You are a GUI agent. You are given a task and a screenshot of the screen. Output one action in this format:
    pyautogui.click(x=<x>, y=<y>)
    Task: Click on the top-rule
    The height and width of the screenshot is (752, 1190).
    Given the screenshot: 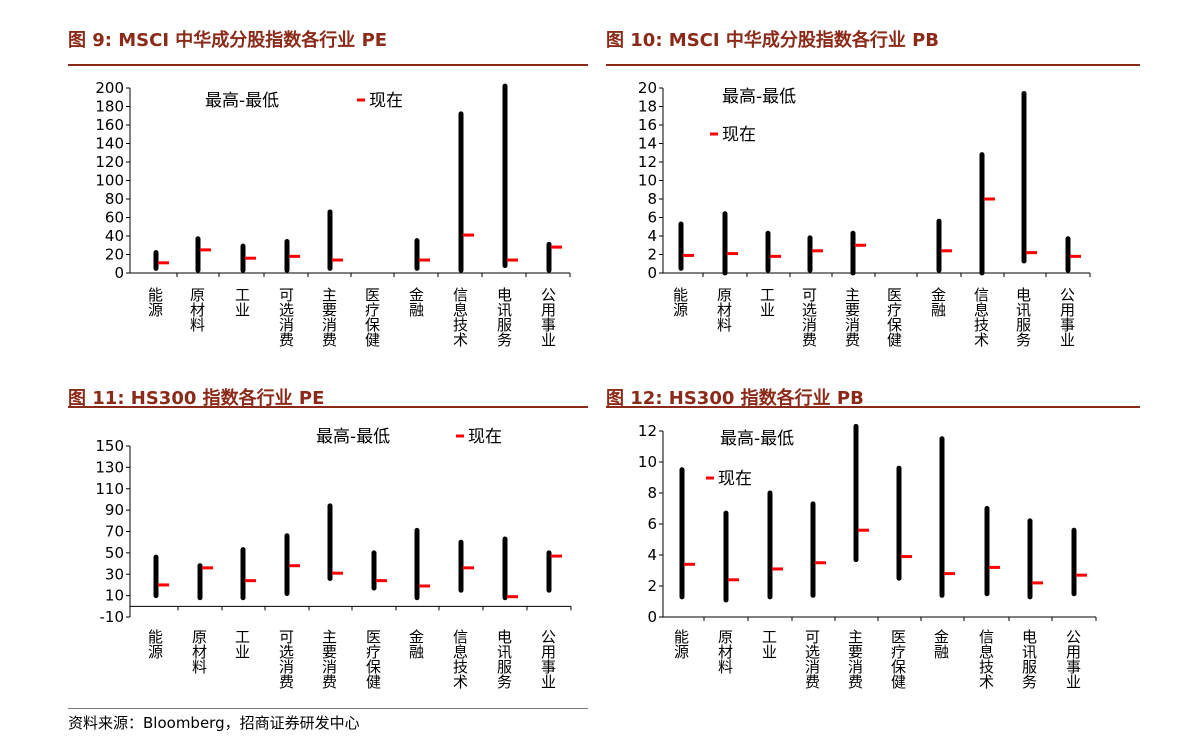 What is the action you would take?
    pyautogui.click(x=595, y=2)
    